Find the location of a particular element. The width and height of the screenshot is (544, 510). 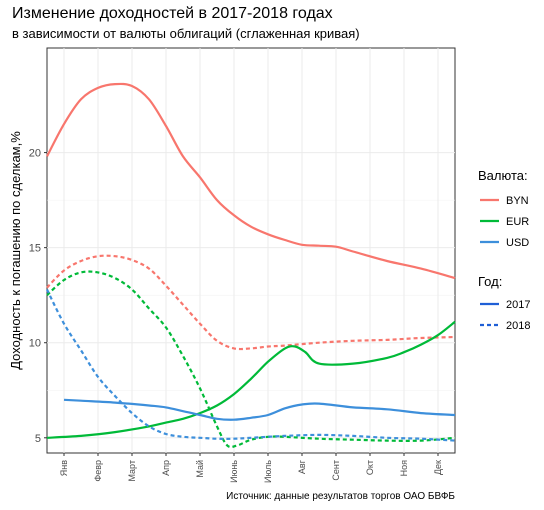

legend: Валюта: BYN EUR USD Год: 2017 2018 is located at coordinates (504, 250).